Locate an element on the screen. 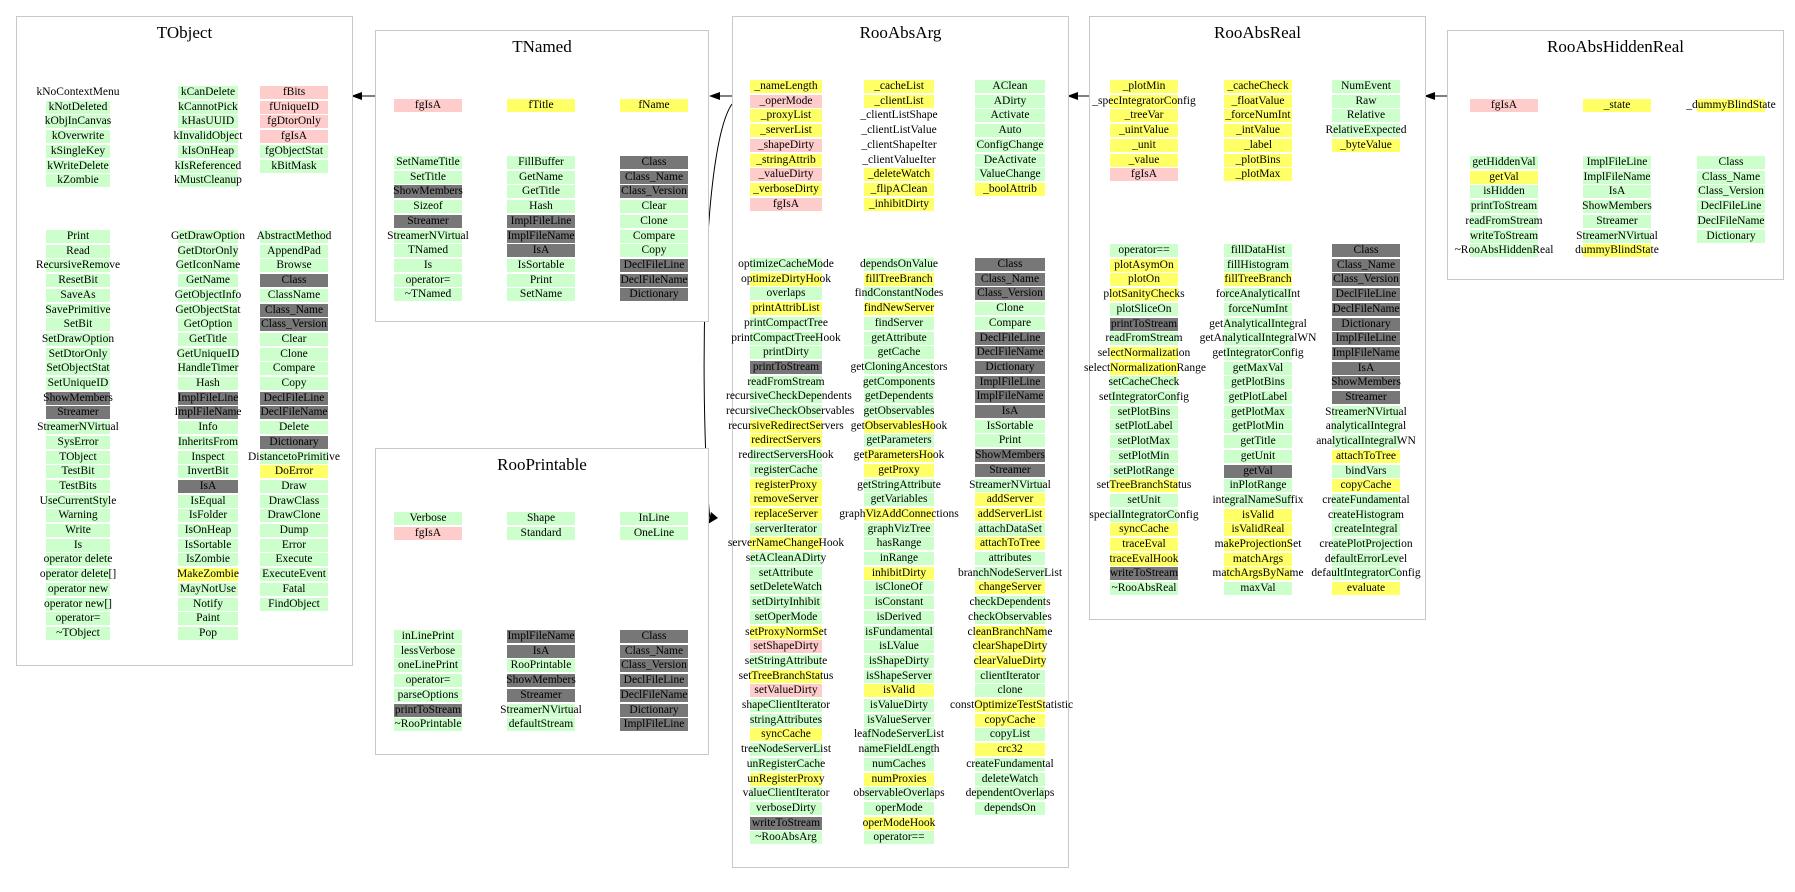 This screenshot has width=1795, height=892. member-filltreebranch: fillTreeBranch is located at coordinates (899, 279).